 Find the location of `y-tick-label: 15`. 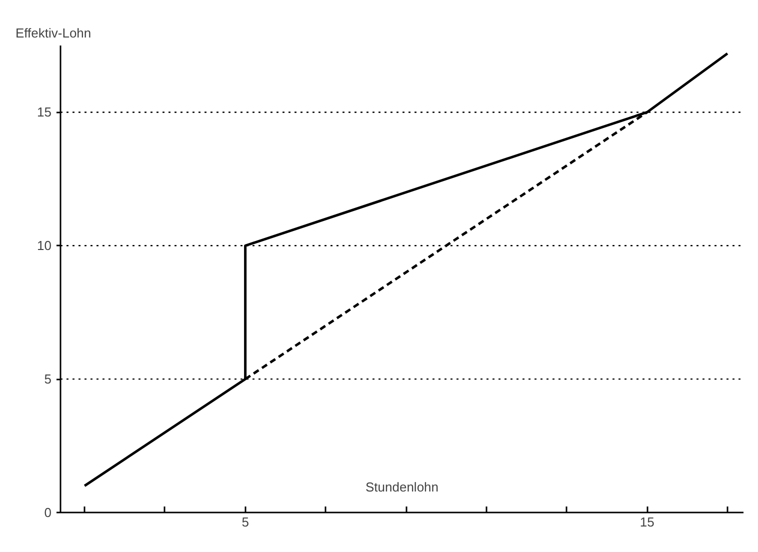

y-tick-label: 15 is located at coordinates (44, 112).